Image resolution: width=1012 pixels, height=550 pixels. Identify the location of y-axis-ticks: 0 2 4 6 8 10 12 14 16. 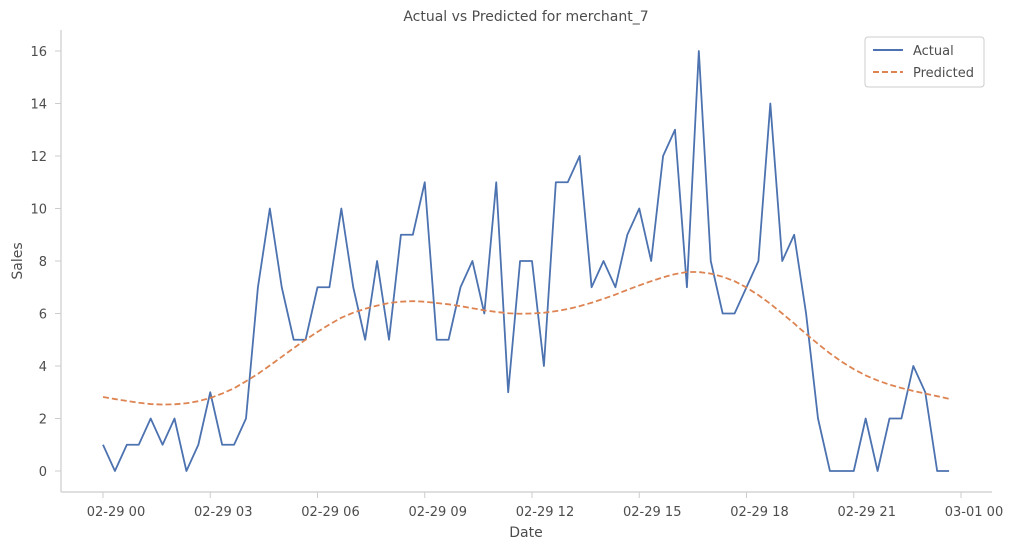
(45, 262).